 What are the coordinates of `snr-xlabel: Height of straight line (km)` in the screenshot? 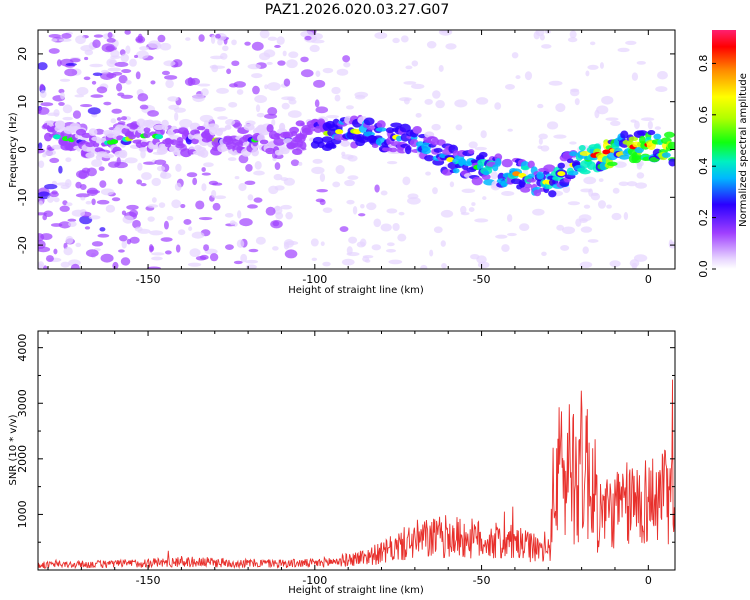 It's located at (356, 590).